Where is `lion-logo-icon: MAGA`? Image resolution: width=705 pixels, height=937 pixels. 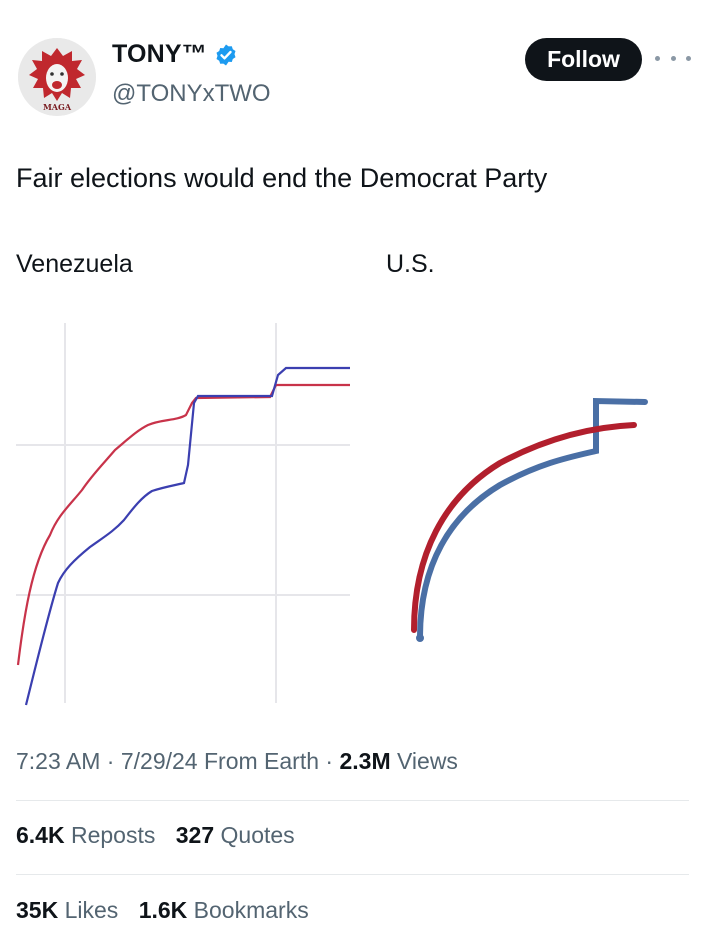 lion-logo-icon: MAGA is located at coordinates (57, 77).